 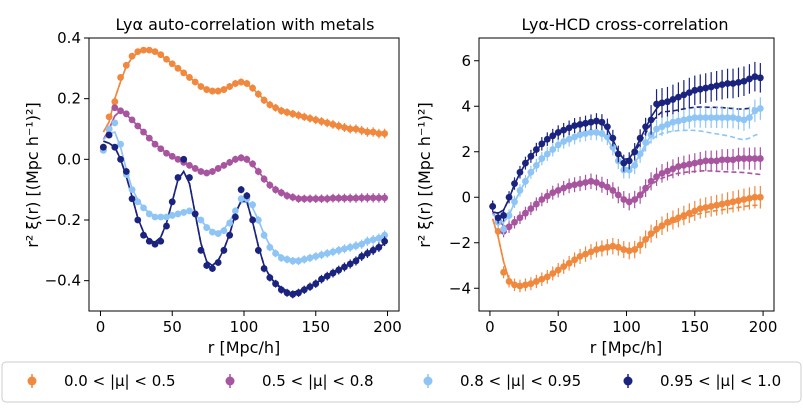 What do you see at coordinates (243, 154) in the screenshot?
I see `model-line` at bounding box center [243, 154].